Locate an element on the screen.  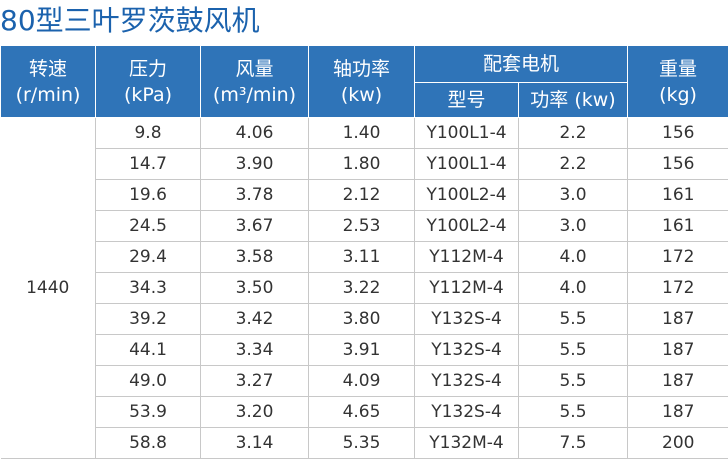
table-cell: 53.9 is located at coordinates (148, 412).